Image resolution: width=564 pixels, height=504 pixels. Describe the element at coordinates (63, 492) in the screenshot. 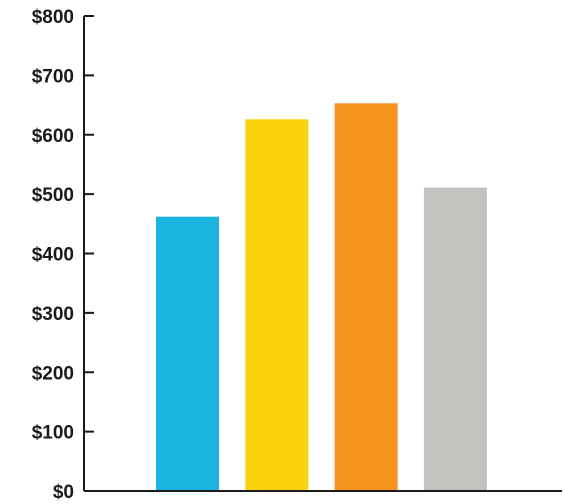

I see `y-tick-label: $0` at that location.